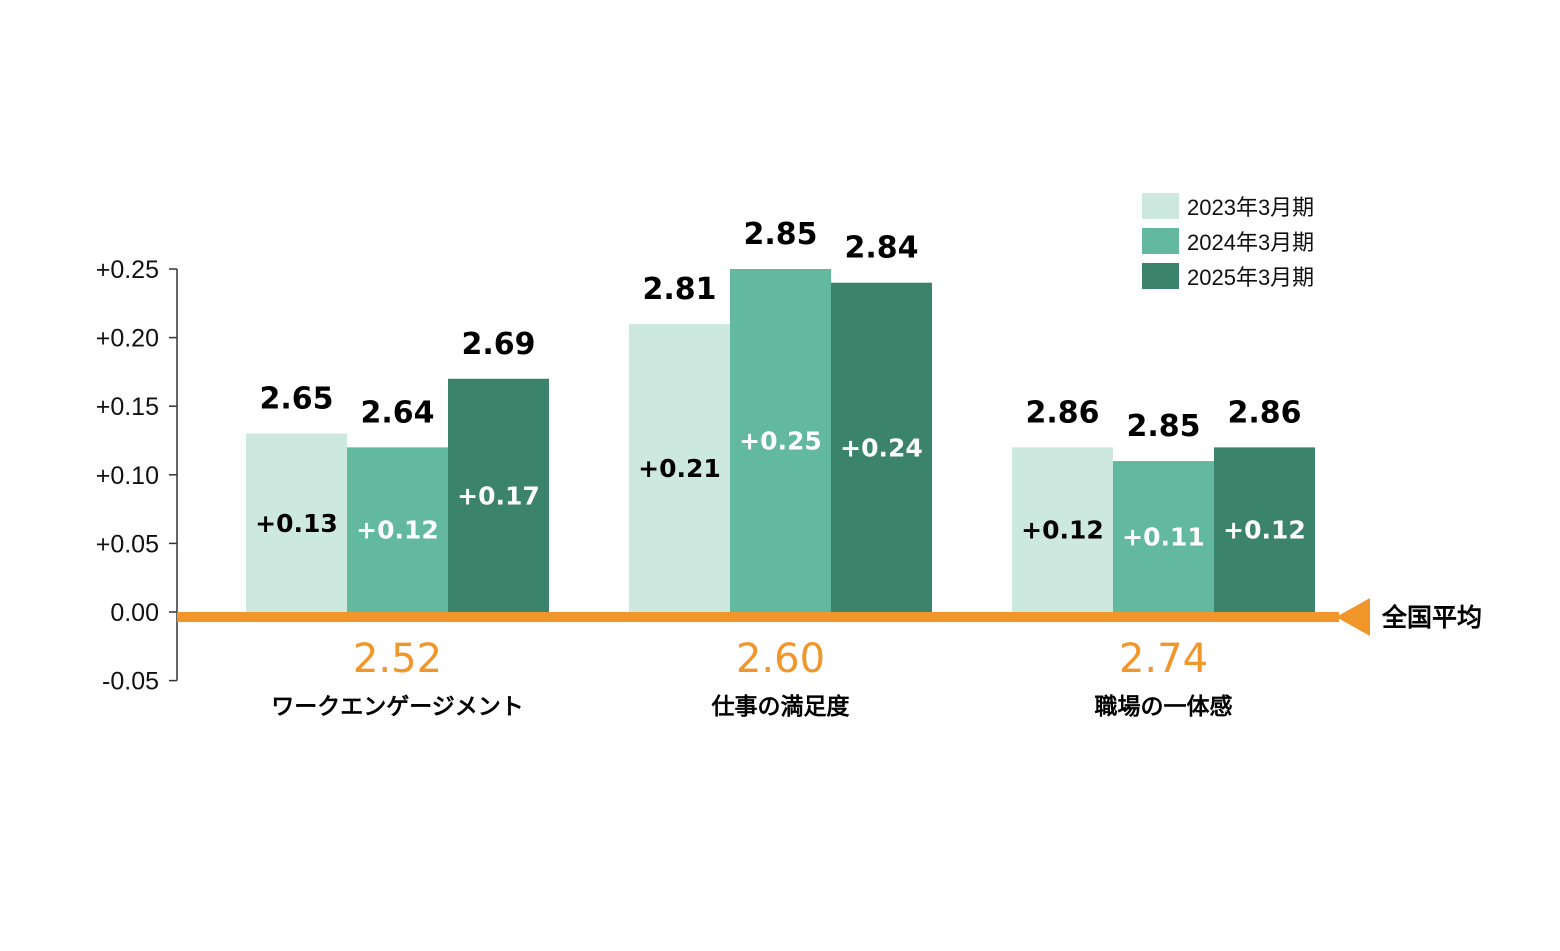  What do you see at coordinates (397, 659) in the screenshot?
I see `national-average-value: 2.52` at bounding box center [397, 659].